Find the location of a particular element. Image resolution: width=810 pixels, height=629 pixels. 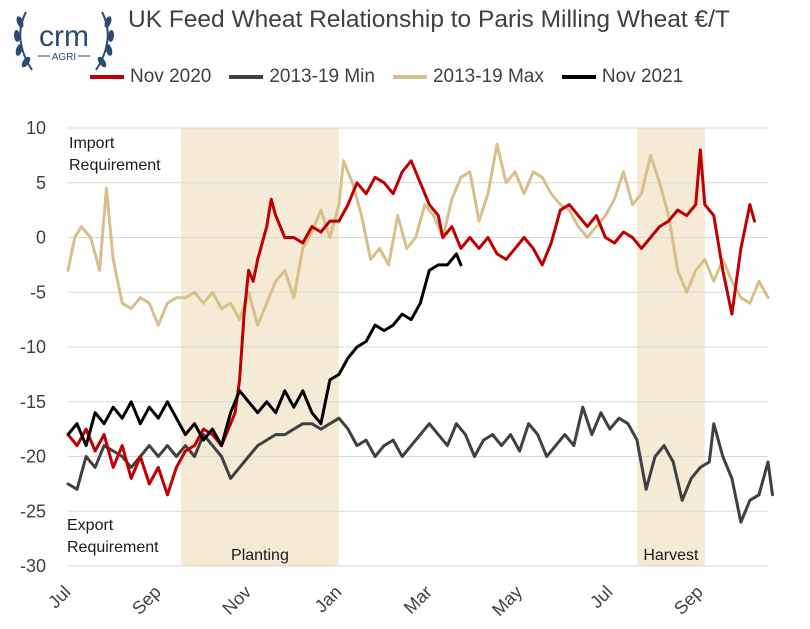

legend-label: Nov 2020 is located at coordinates (171, 76).